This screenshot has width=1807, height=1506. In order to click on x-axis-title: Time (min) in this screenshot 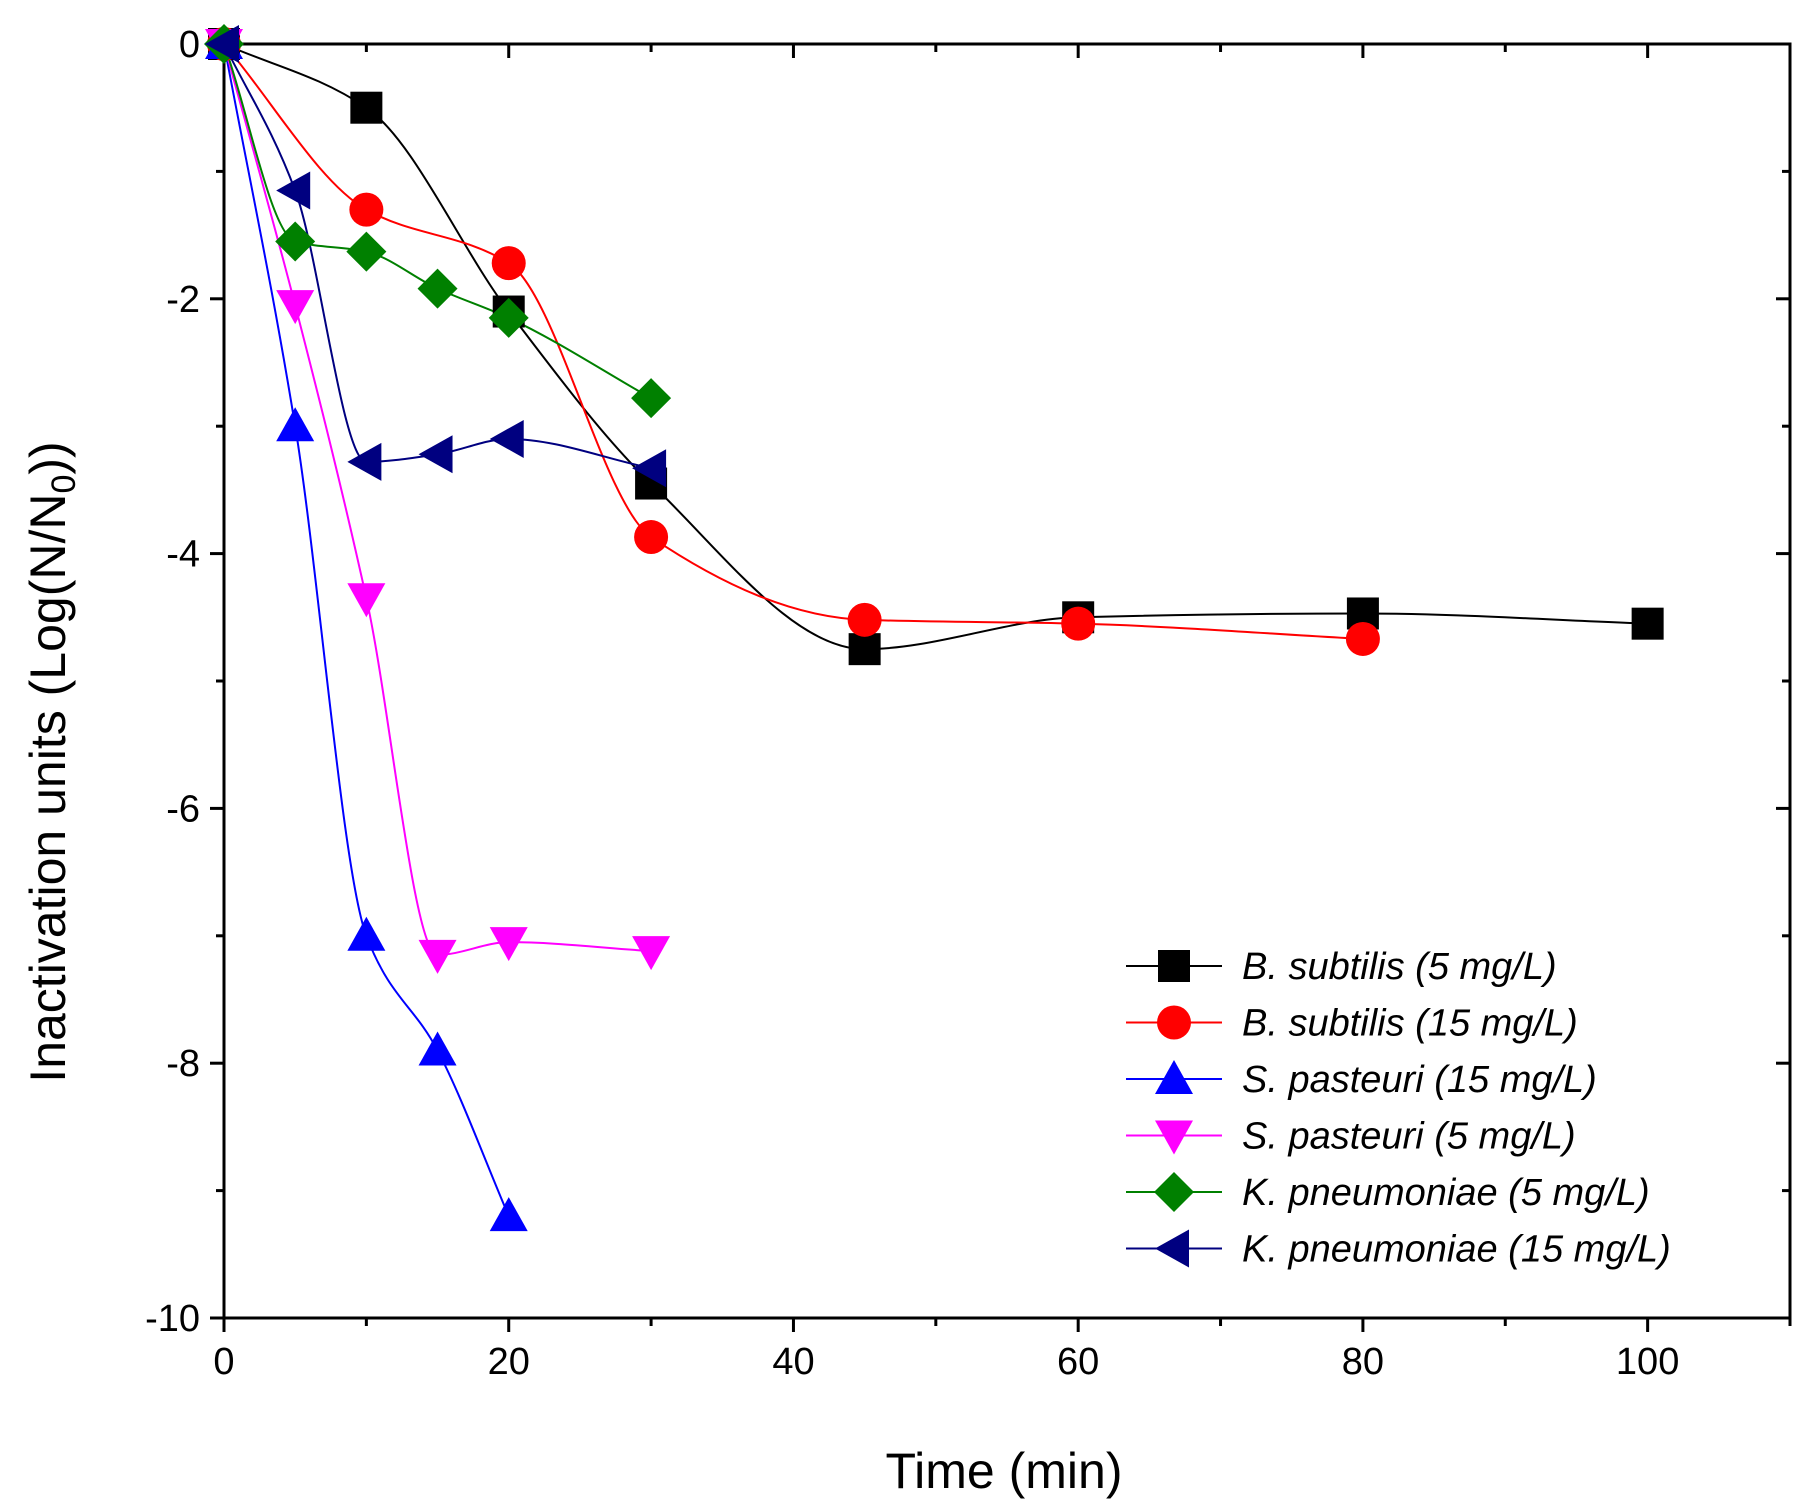, I will do `click(1003, 1471)`.